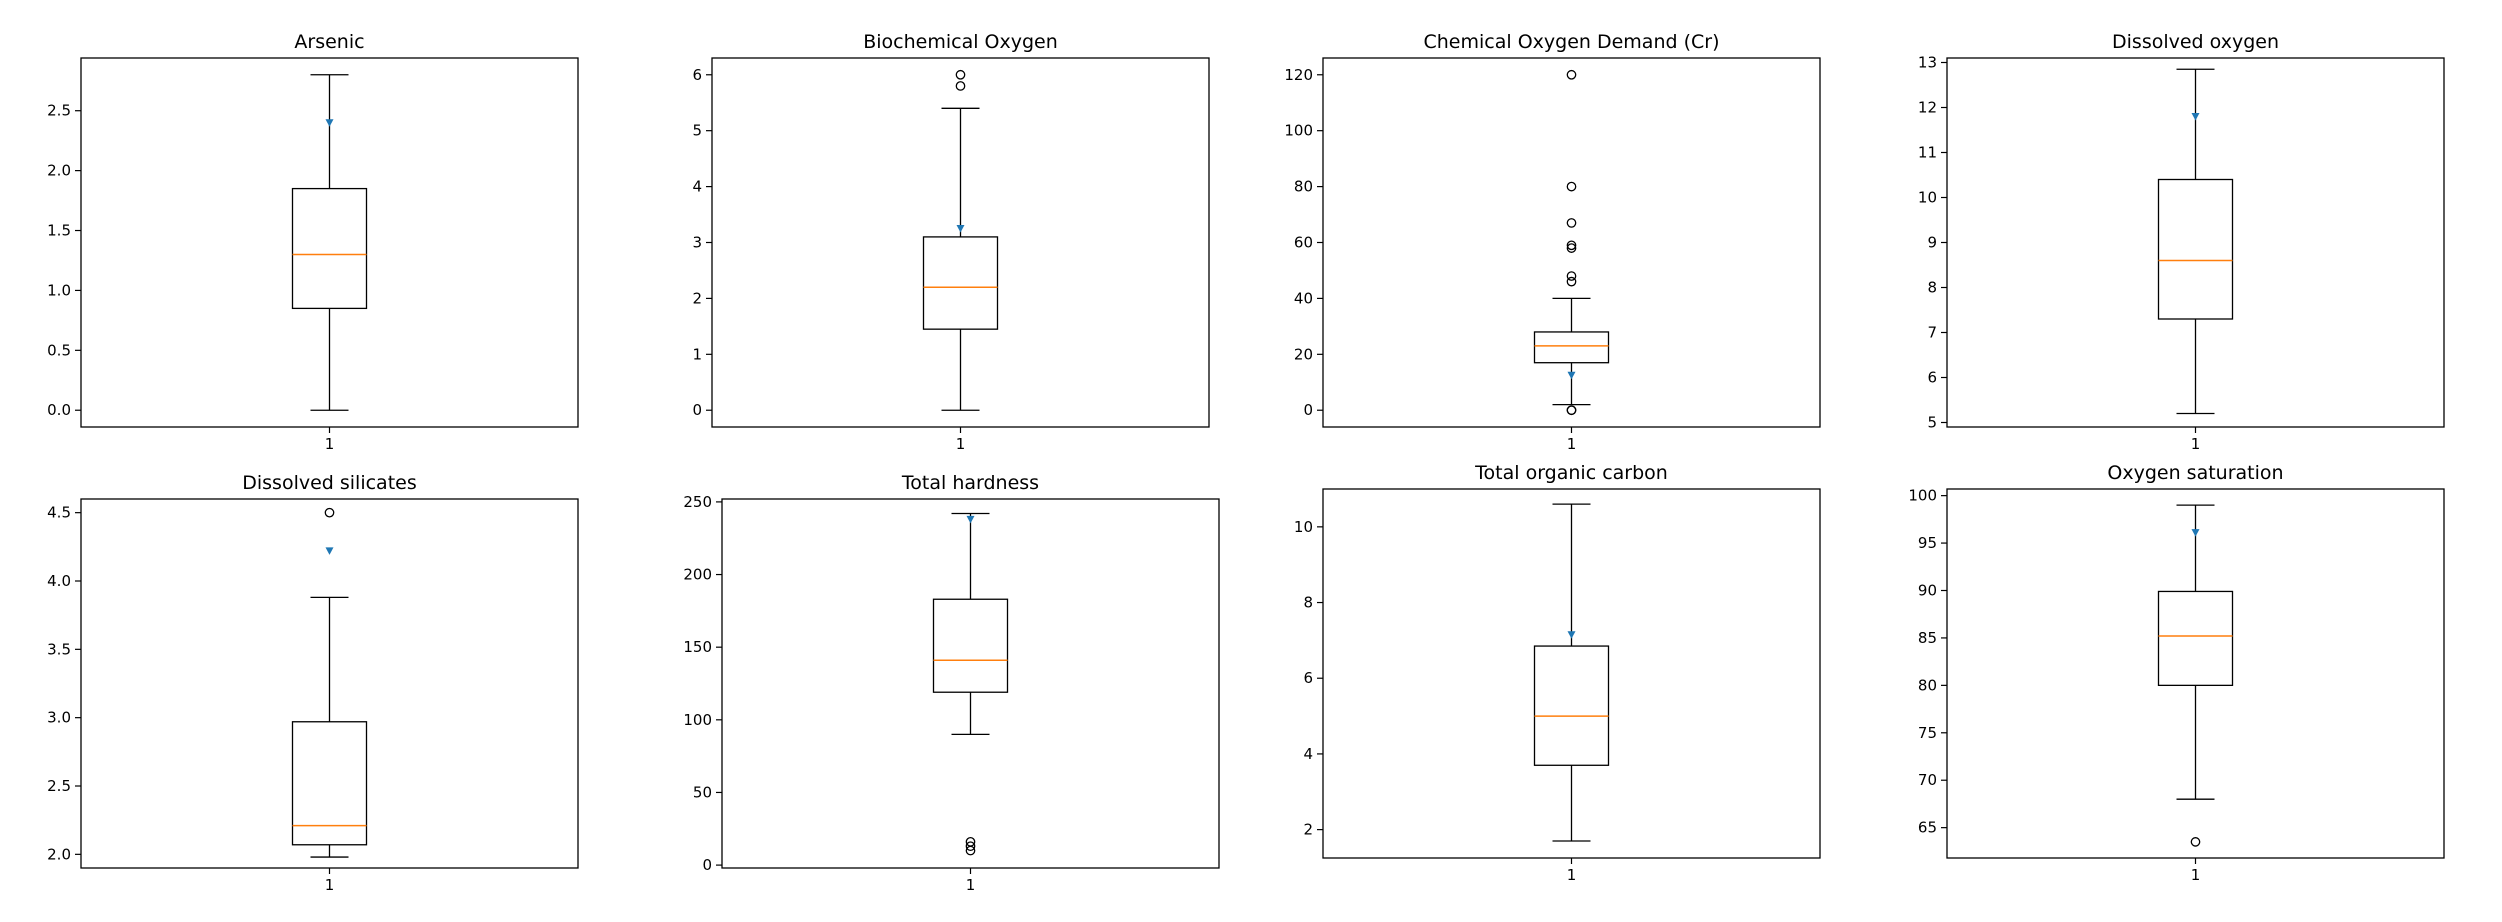  I want to click on y-tick-label: 85, so click(1927, 638).